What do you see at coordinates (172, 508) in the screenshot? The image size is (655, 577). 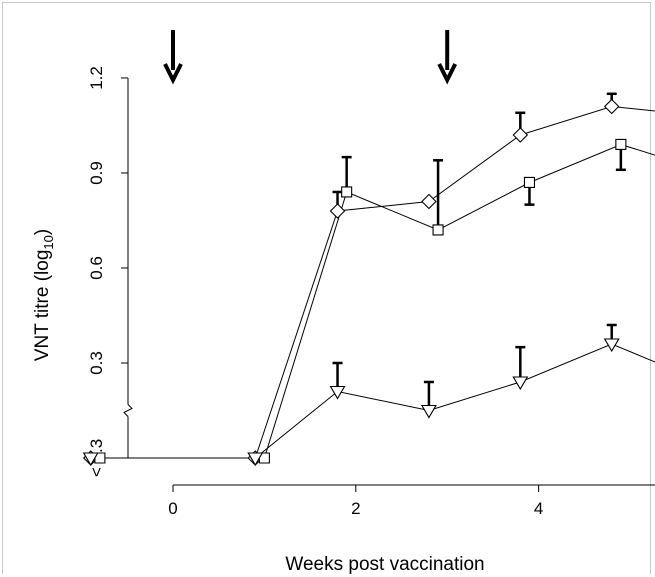 I see `x-tick-label: 0` at bounding box center [172, 508].